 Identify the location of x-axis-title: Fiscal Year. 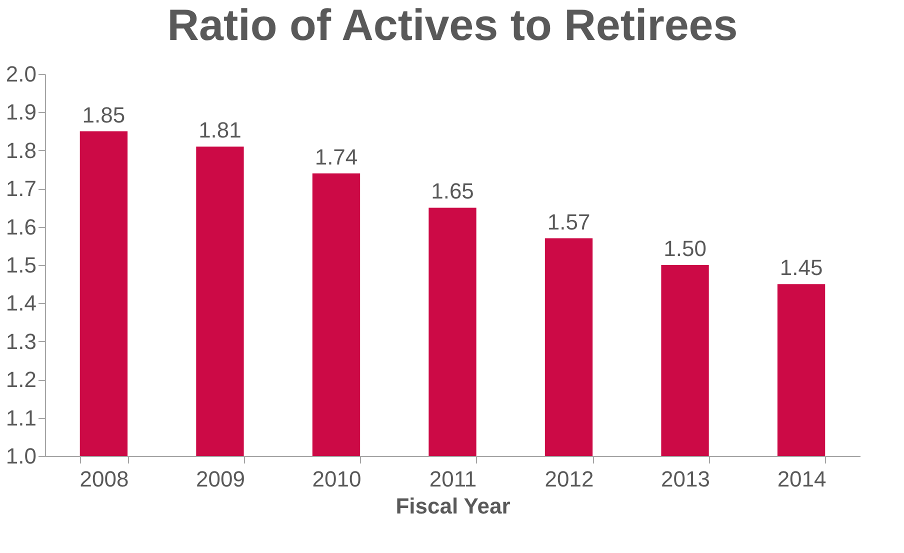
(453, 506).